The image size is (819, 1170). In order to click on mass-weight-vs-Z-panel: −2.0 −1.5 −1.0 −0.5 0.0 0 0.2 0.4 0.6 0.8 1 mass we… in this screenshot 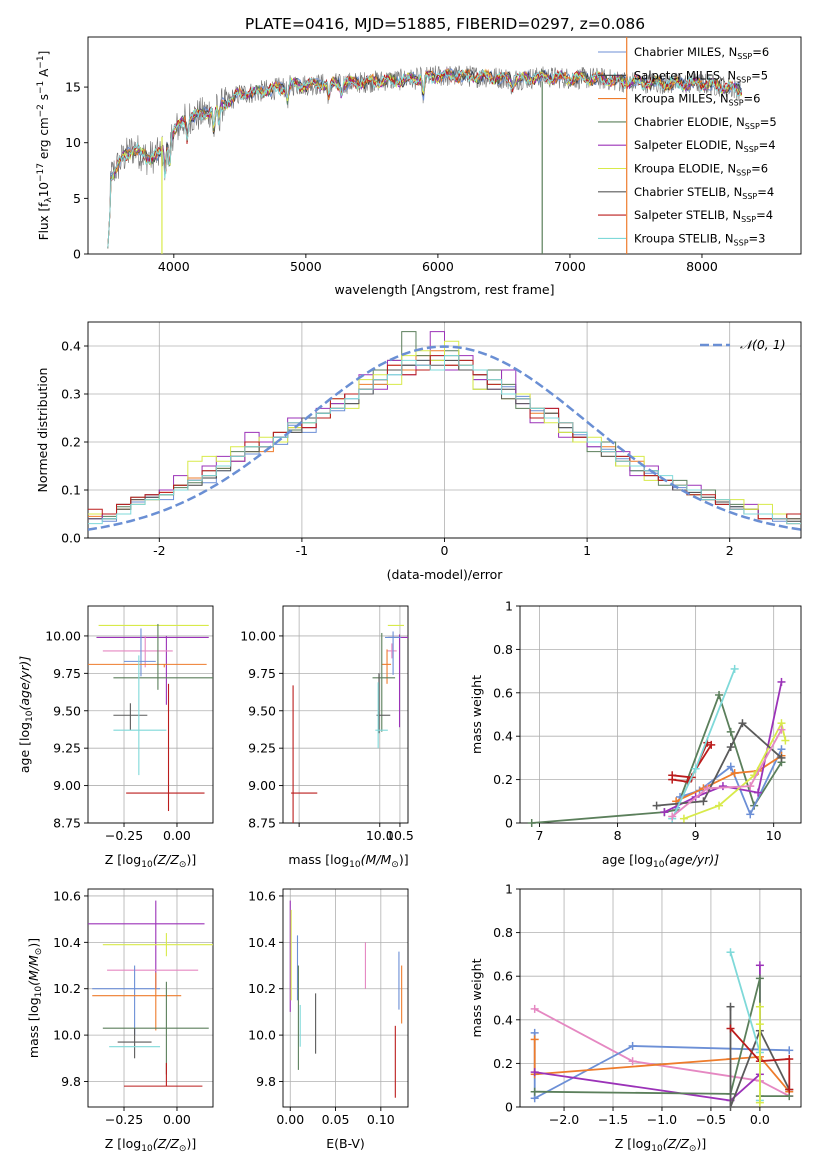, I will do `click(635, 1018)`.